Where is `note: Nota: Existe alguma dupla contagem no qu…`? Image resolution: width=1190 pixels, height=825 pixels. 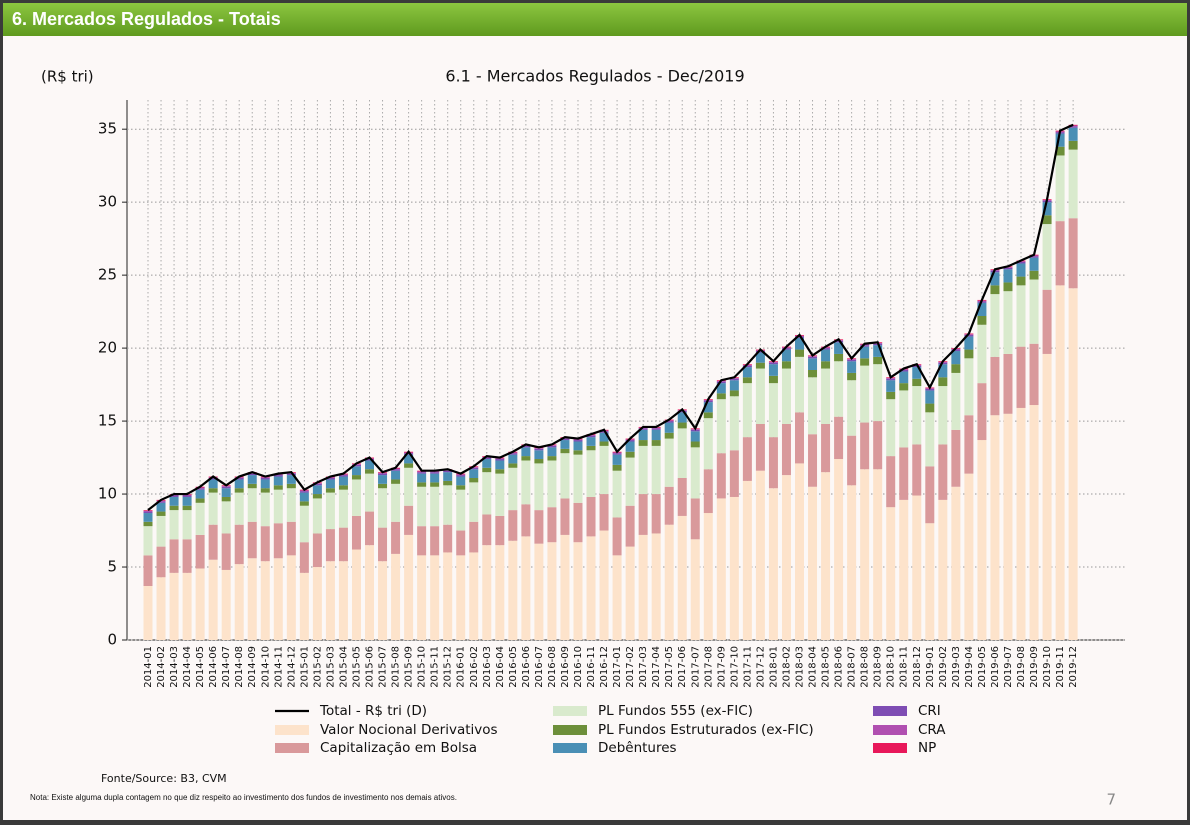
note: Nota: Existe alguma dupla contagem no qu… is located at coordinates (243, 797).